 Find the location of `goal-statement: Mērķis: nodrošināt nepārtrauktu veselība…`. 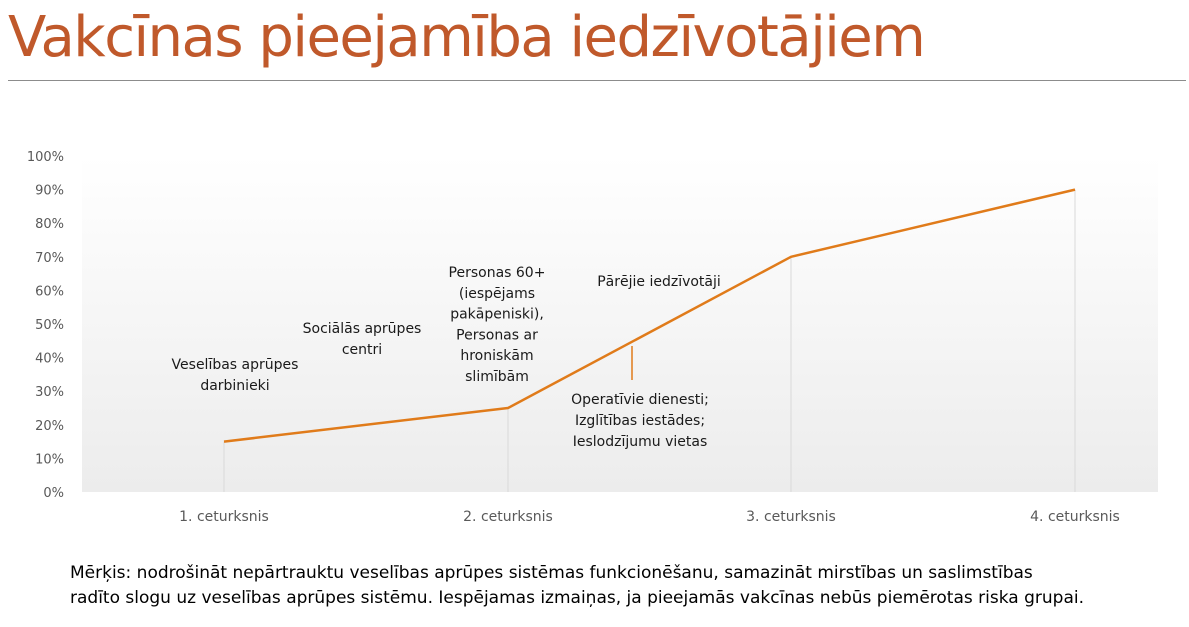

goal-statement: Mērķis: nodrošināt nepārtrauktu veselība… is located at coordinates (625, 586).